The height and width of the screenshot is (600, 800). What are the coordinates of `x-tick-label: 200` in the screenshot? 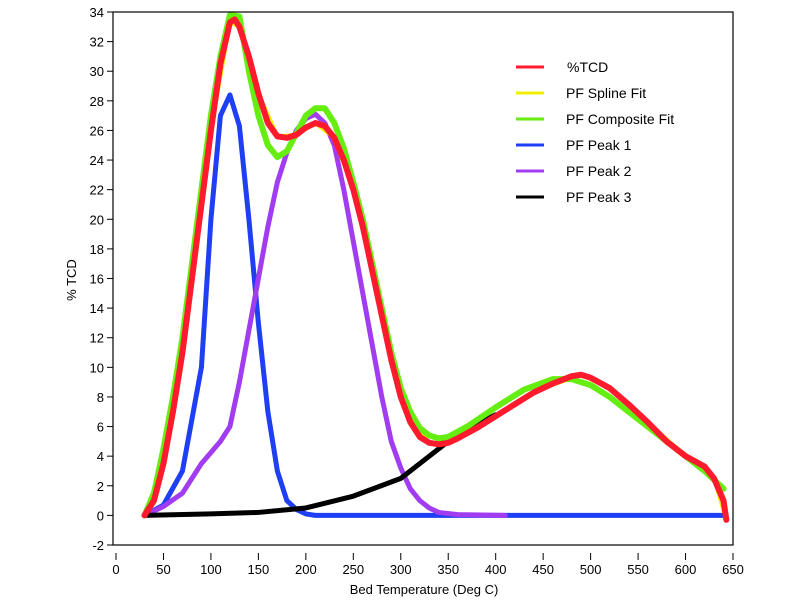 It's located at (306, 569).